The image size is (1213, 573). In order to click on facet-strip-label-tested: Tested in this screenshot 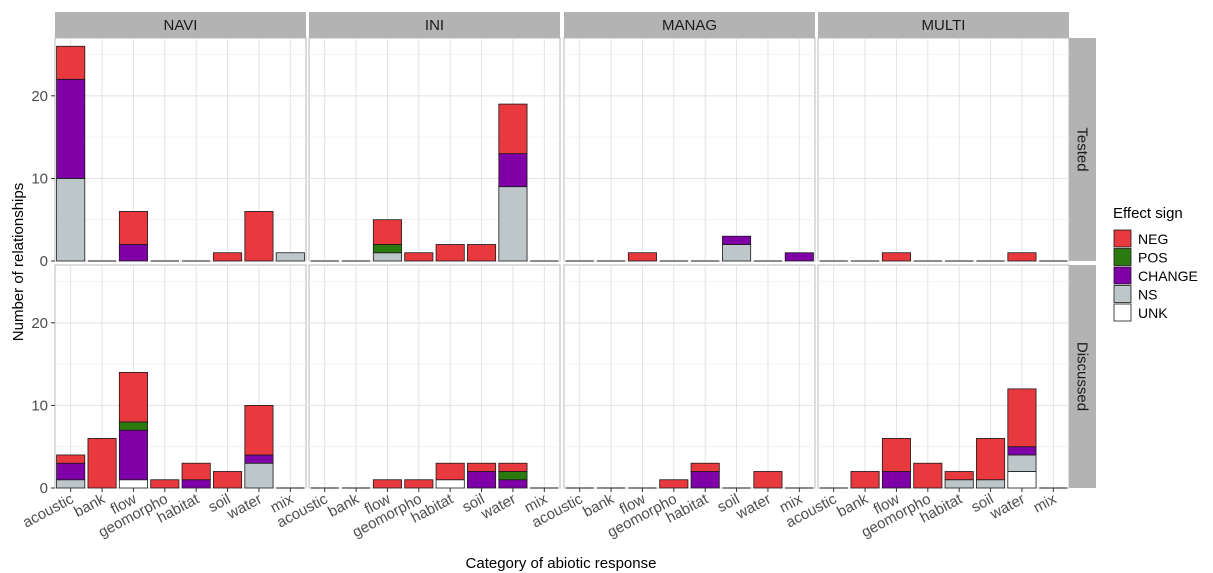, I will do `click(1082, 149)`.